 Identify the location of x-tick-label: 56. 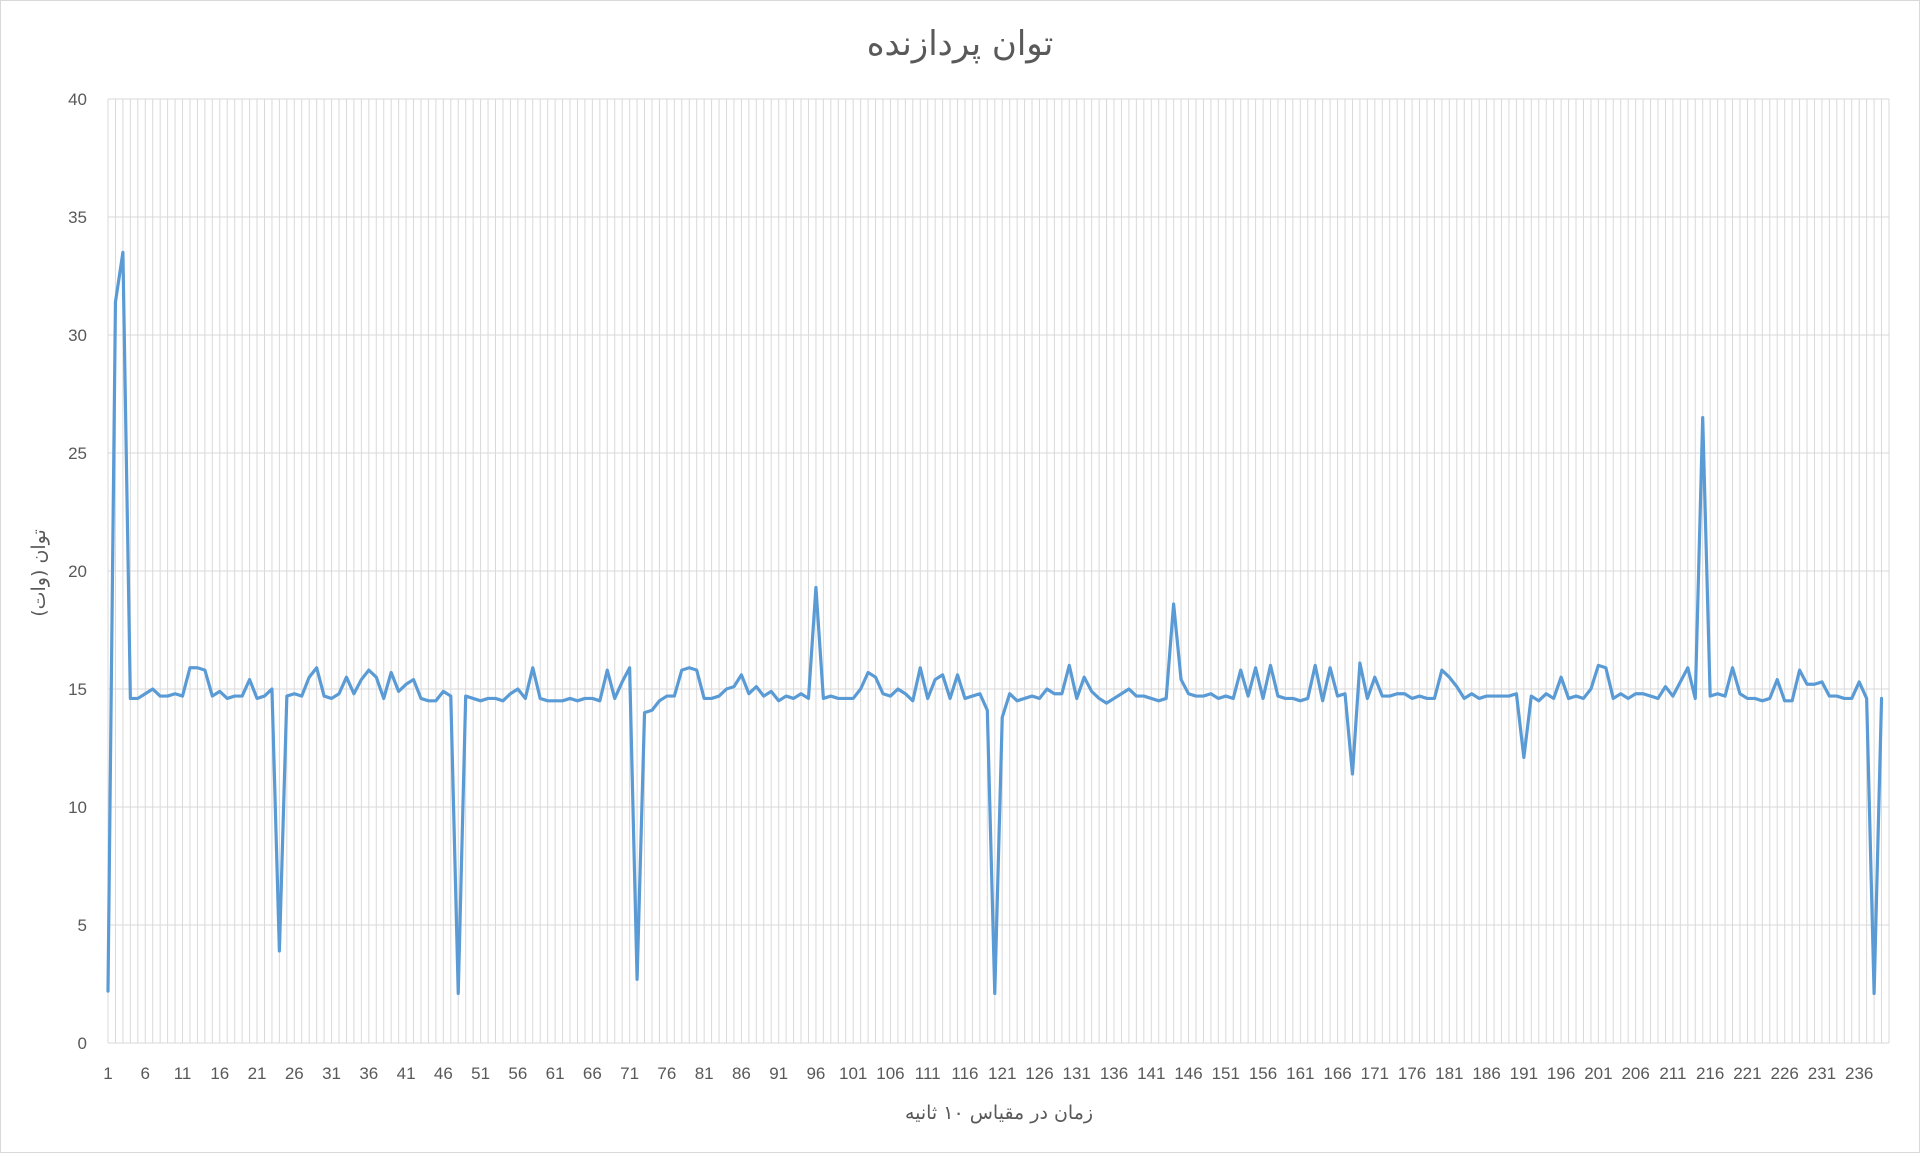
(517, 1073).